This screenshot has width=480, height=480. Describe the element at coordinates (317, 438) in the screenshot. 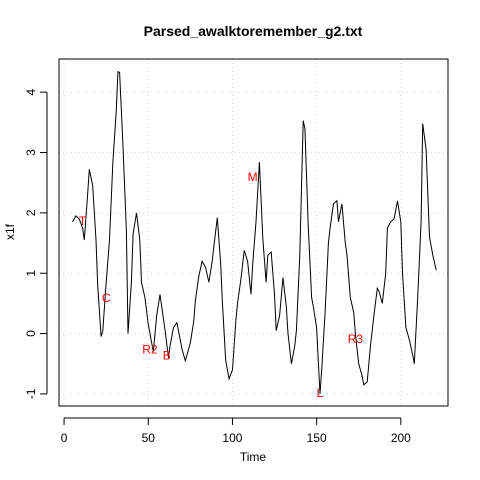

I see `x-tick-label: 150` at that location.